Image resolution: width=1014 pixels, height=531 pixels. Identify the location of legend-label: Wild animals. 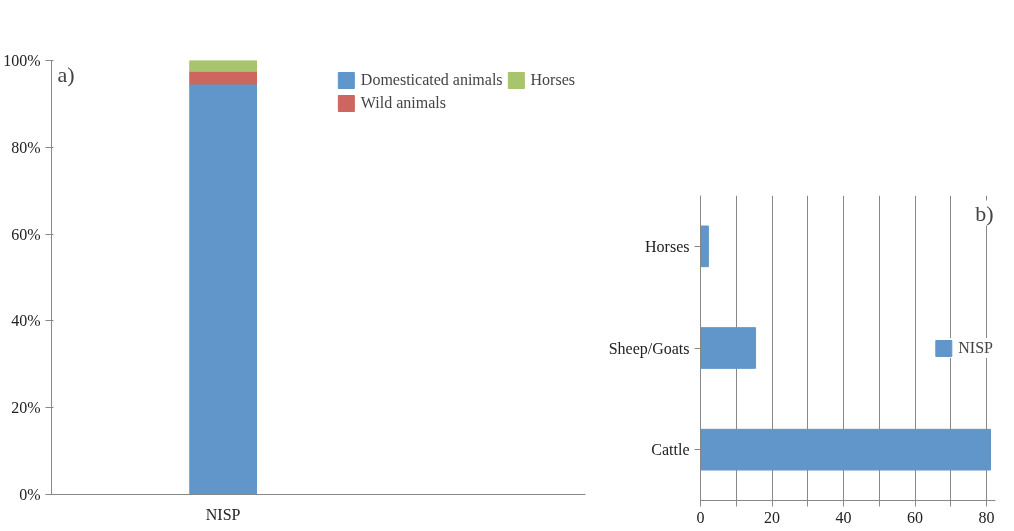
(403, 103).